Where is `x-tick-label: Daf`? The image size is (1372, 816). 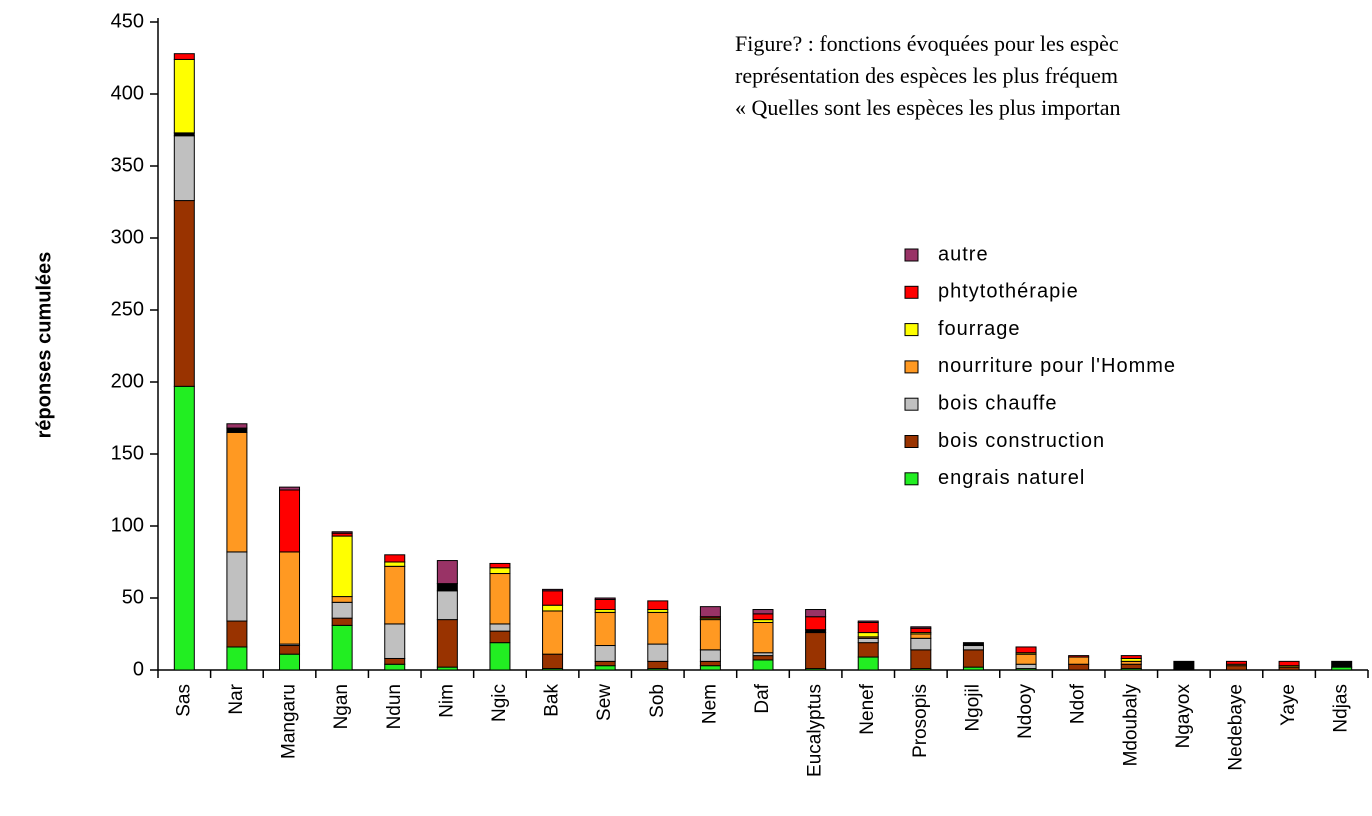
x-tick-label: Daf is located at coordinates (762, 698).